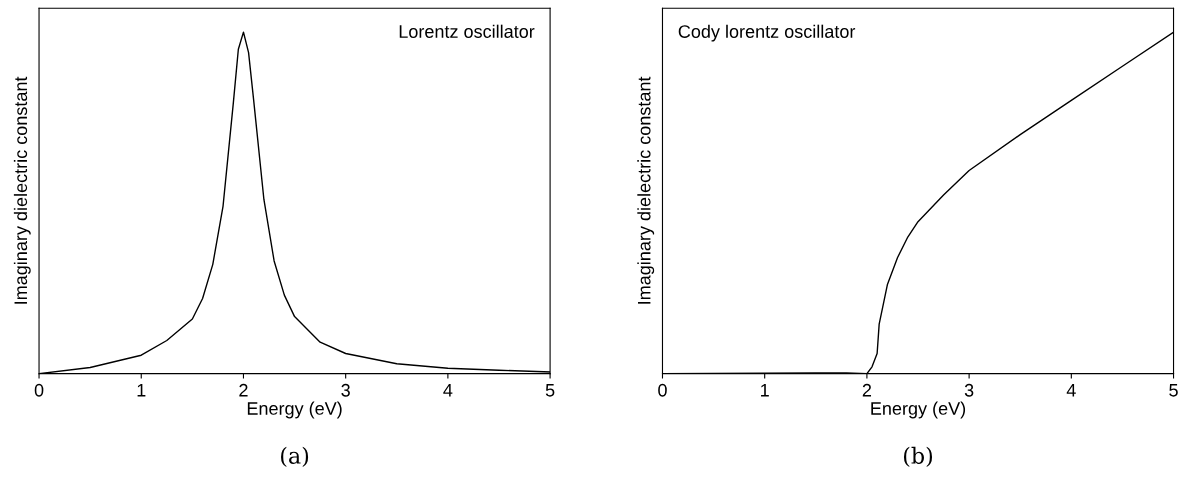 The width and height of the screenshot is (1183, 484). I want to click on text: (b), so click(918, 457).